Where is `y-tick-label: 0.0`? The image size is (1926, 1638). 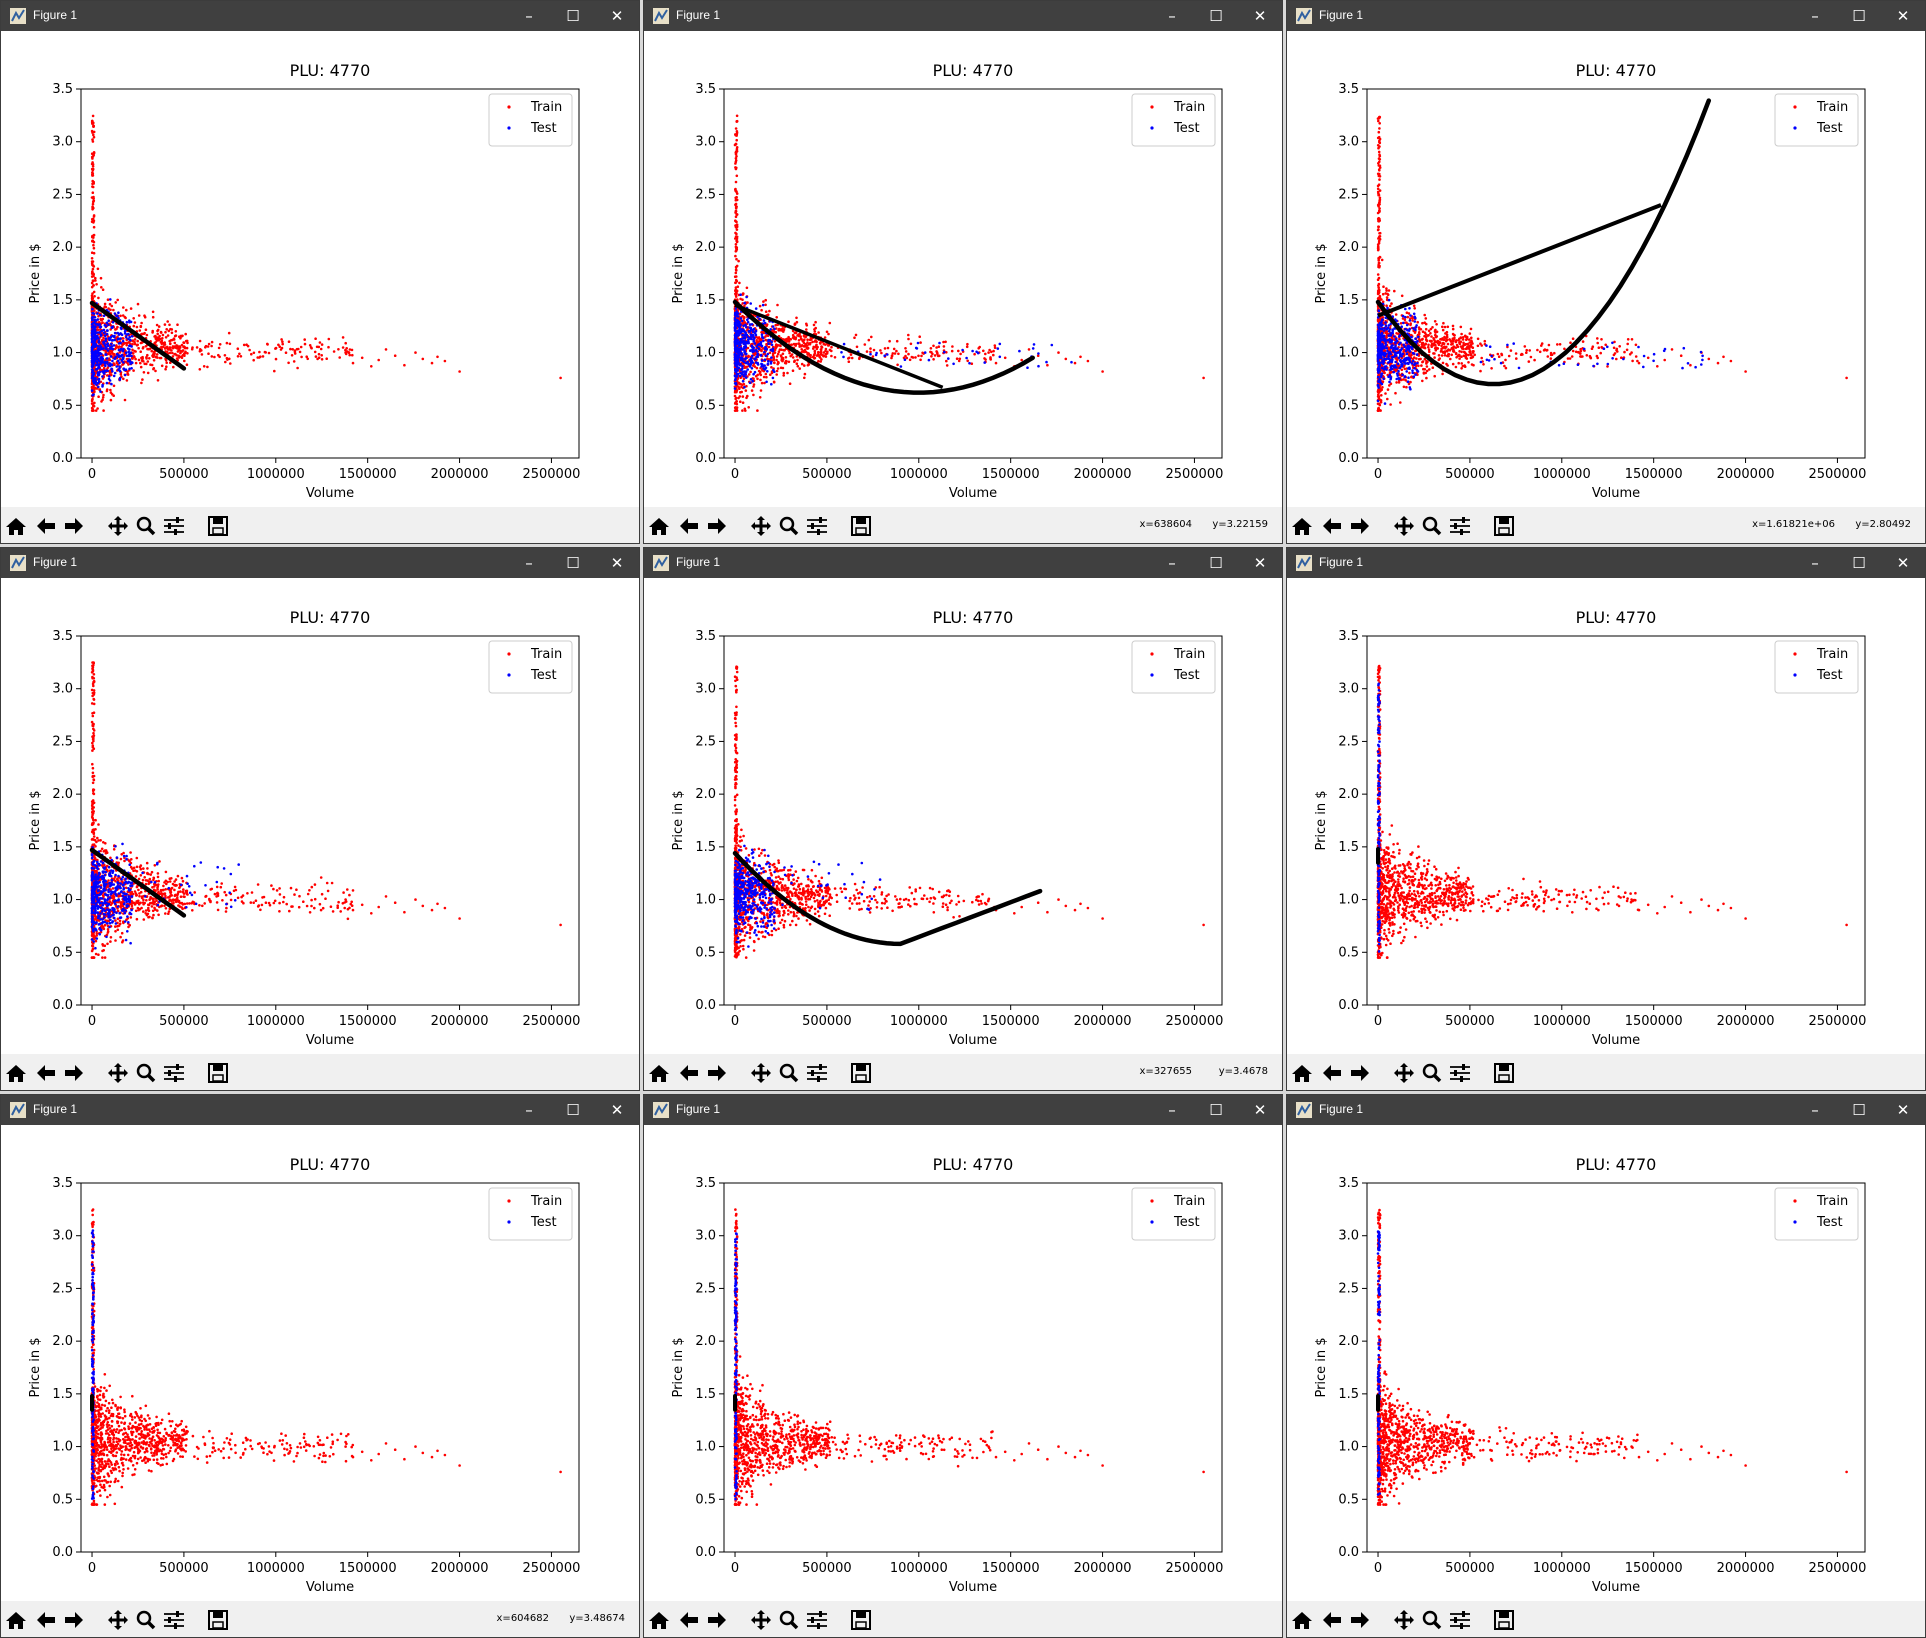
y-tick-label: 0.0 is located at coordinates (62, 458).